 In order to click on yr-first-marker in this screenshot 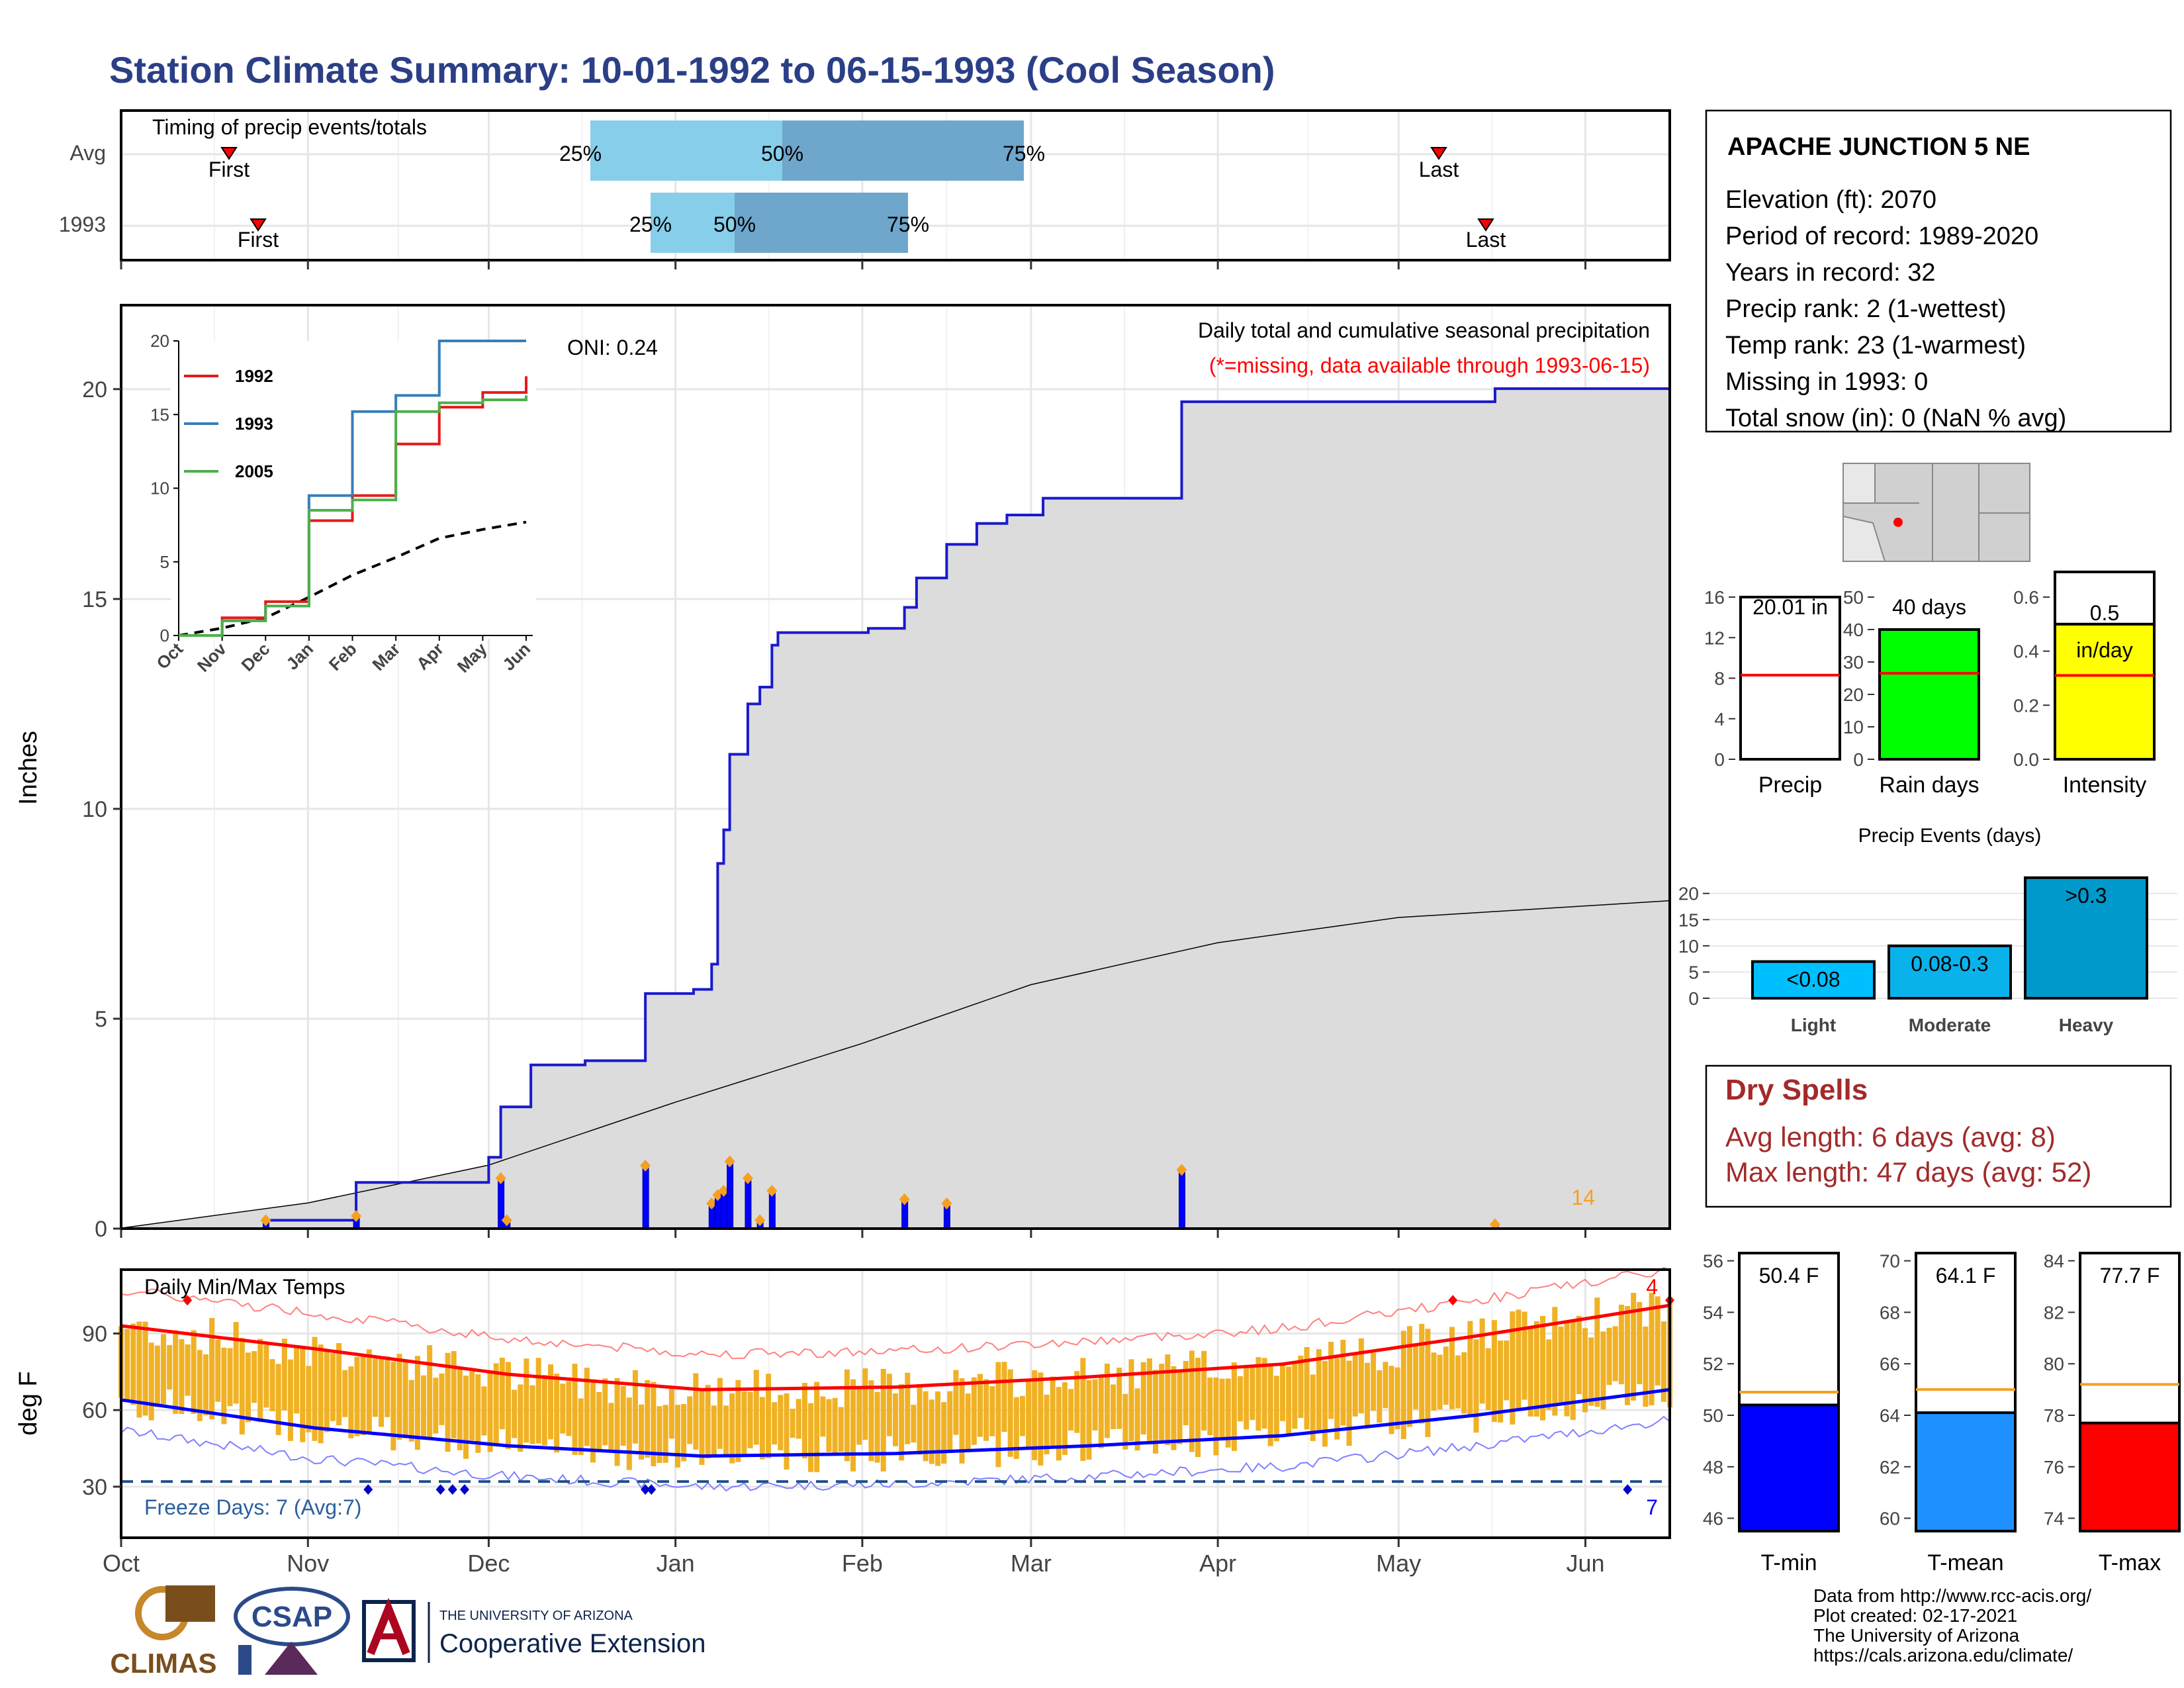, I will do `click(258, 225)`.